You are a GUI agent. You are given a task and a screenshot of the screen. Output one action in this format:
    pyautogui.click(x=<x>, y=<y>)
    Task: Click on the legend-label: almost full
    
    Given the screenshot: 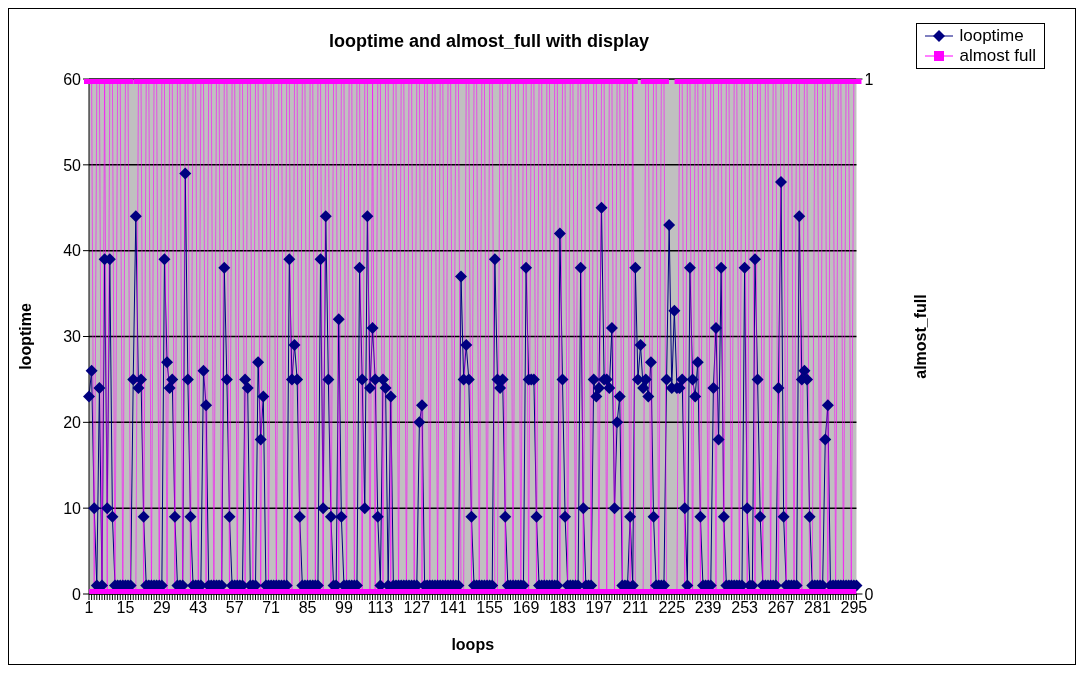 What is the action you would take?
    pyautogui.click(x=997, y=56)
    